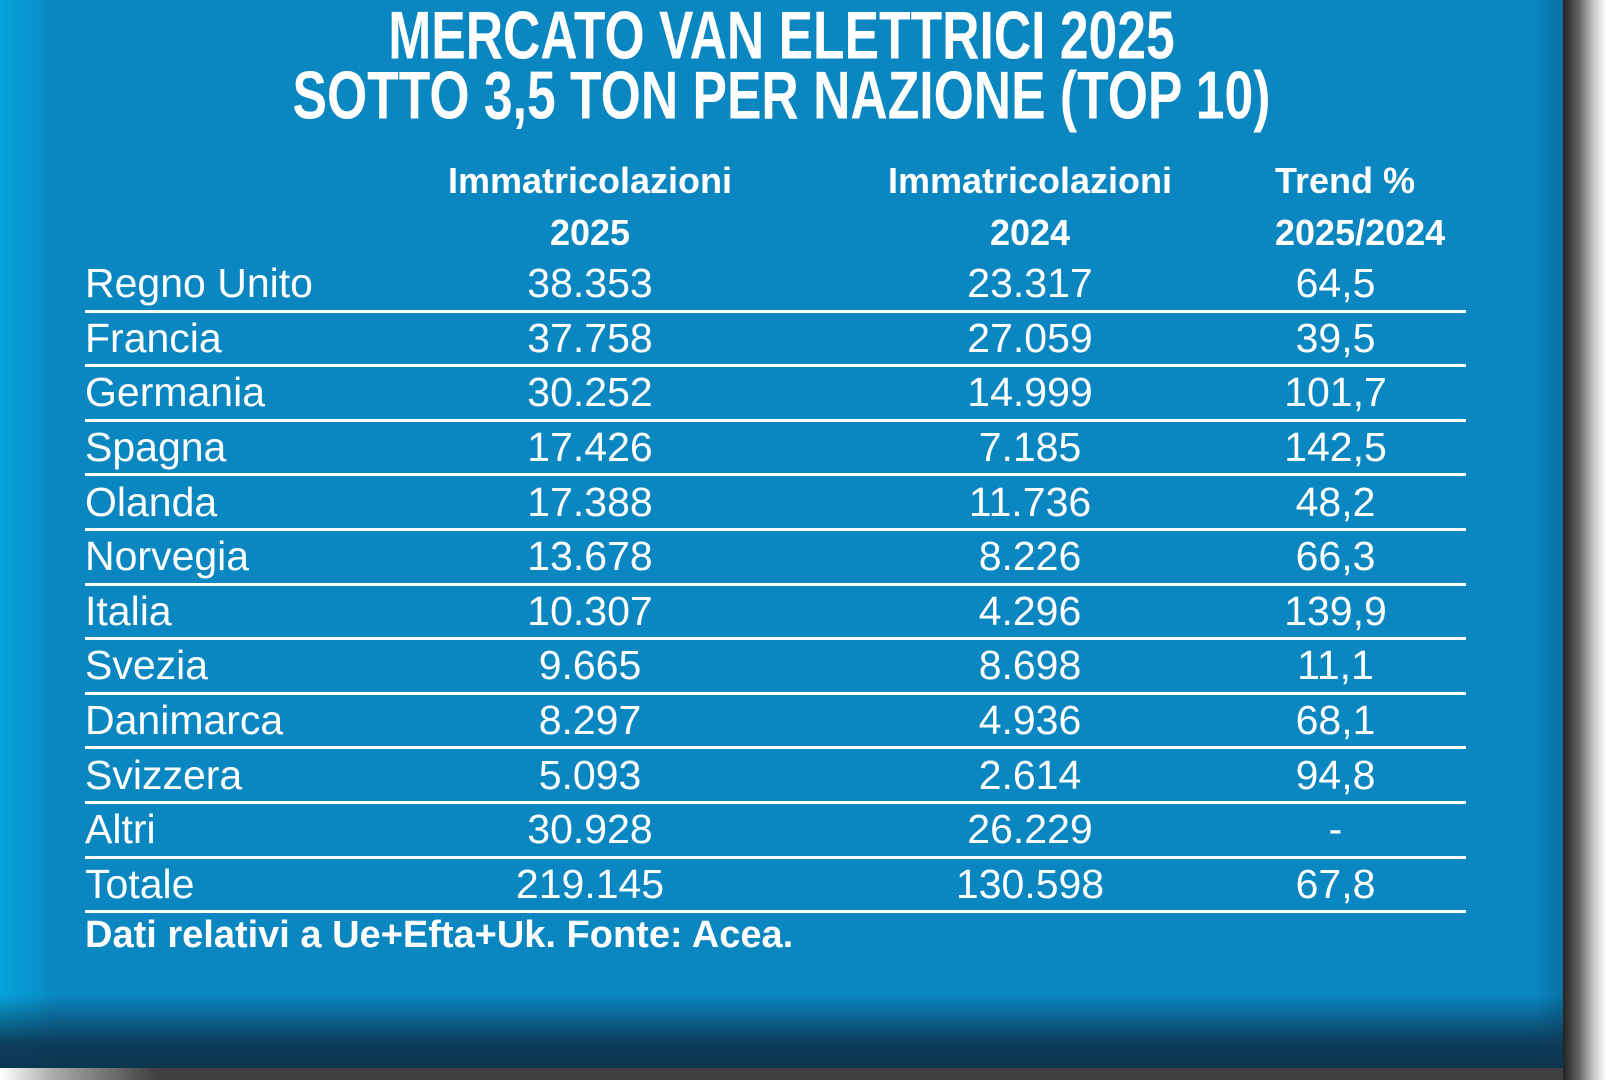  What do you see at coordinates (128, 610) in the screenshot?
I see `country-cell: Italia` at bounding box center [128, 610].